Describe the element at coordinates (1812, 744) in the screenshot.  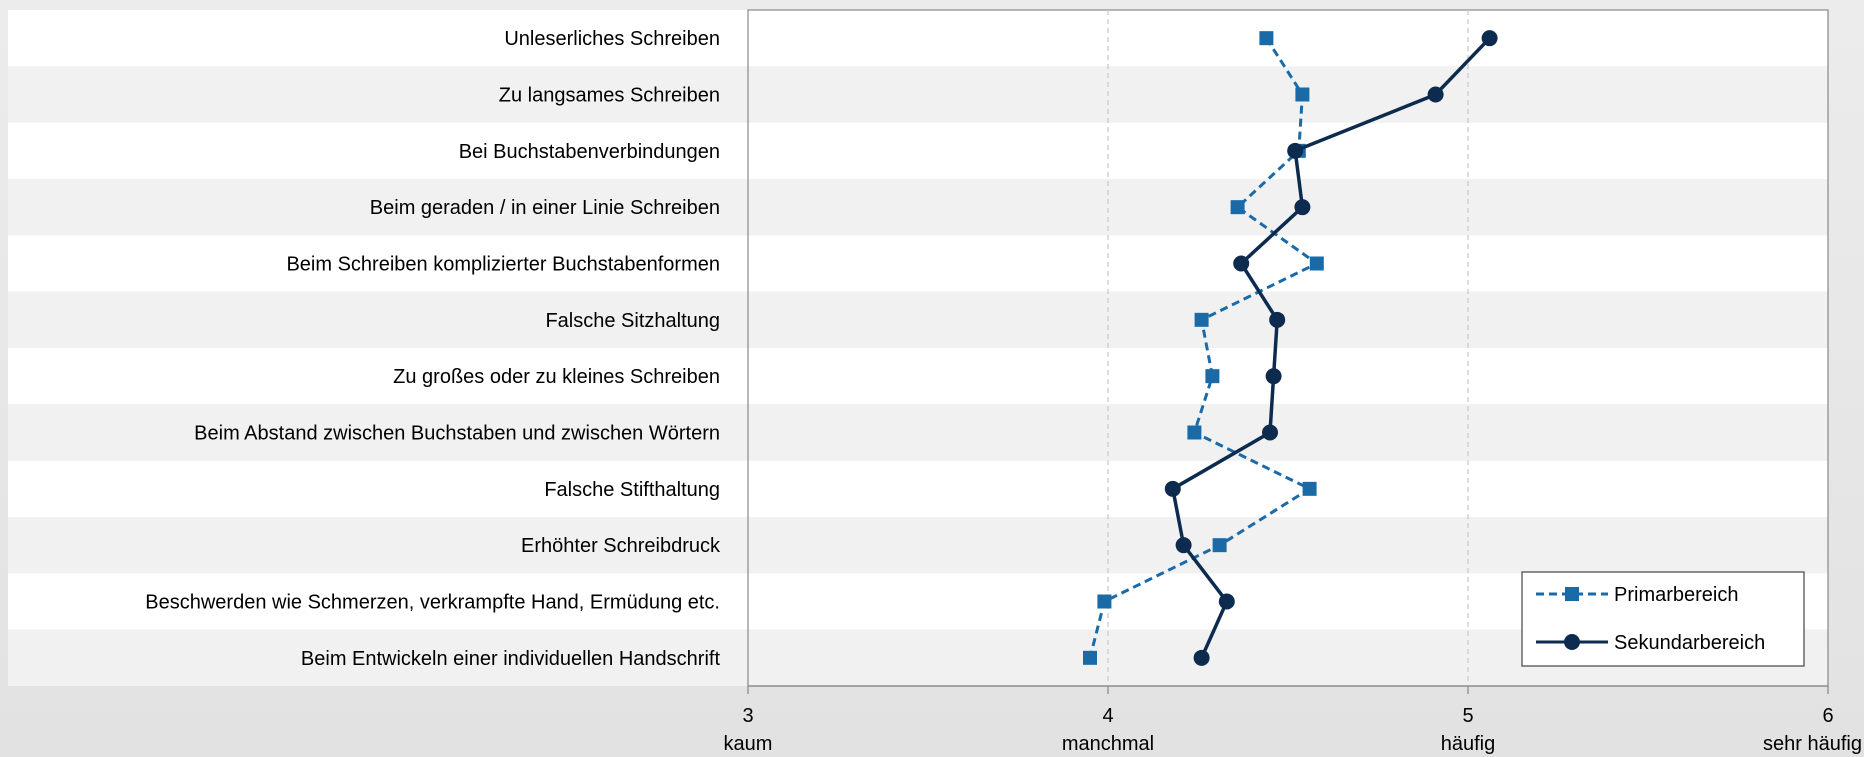
I see `x-tick-category-label: sehr häufig` at that location.